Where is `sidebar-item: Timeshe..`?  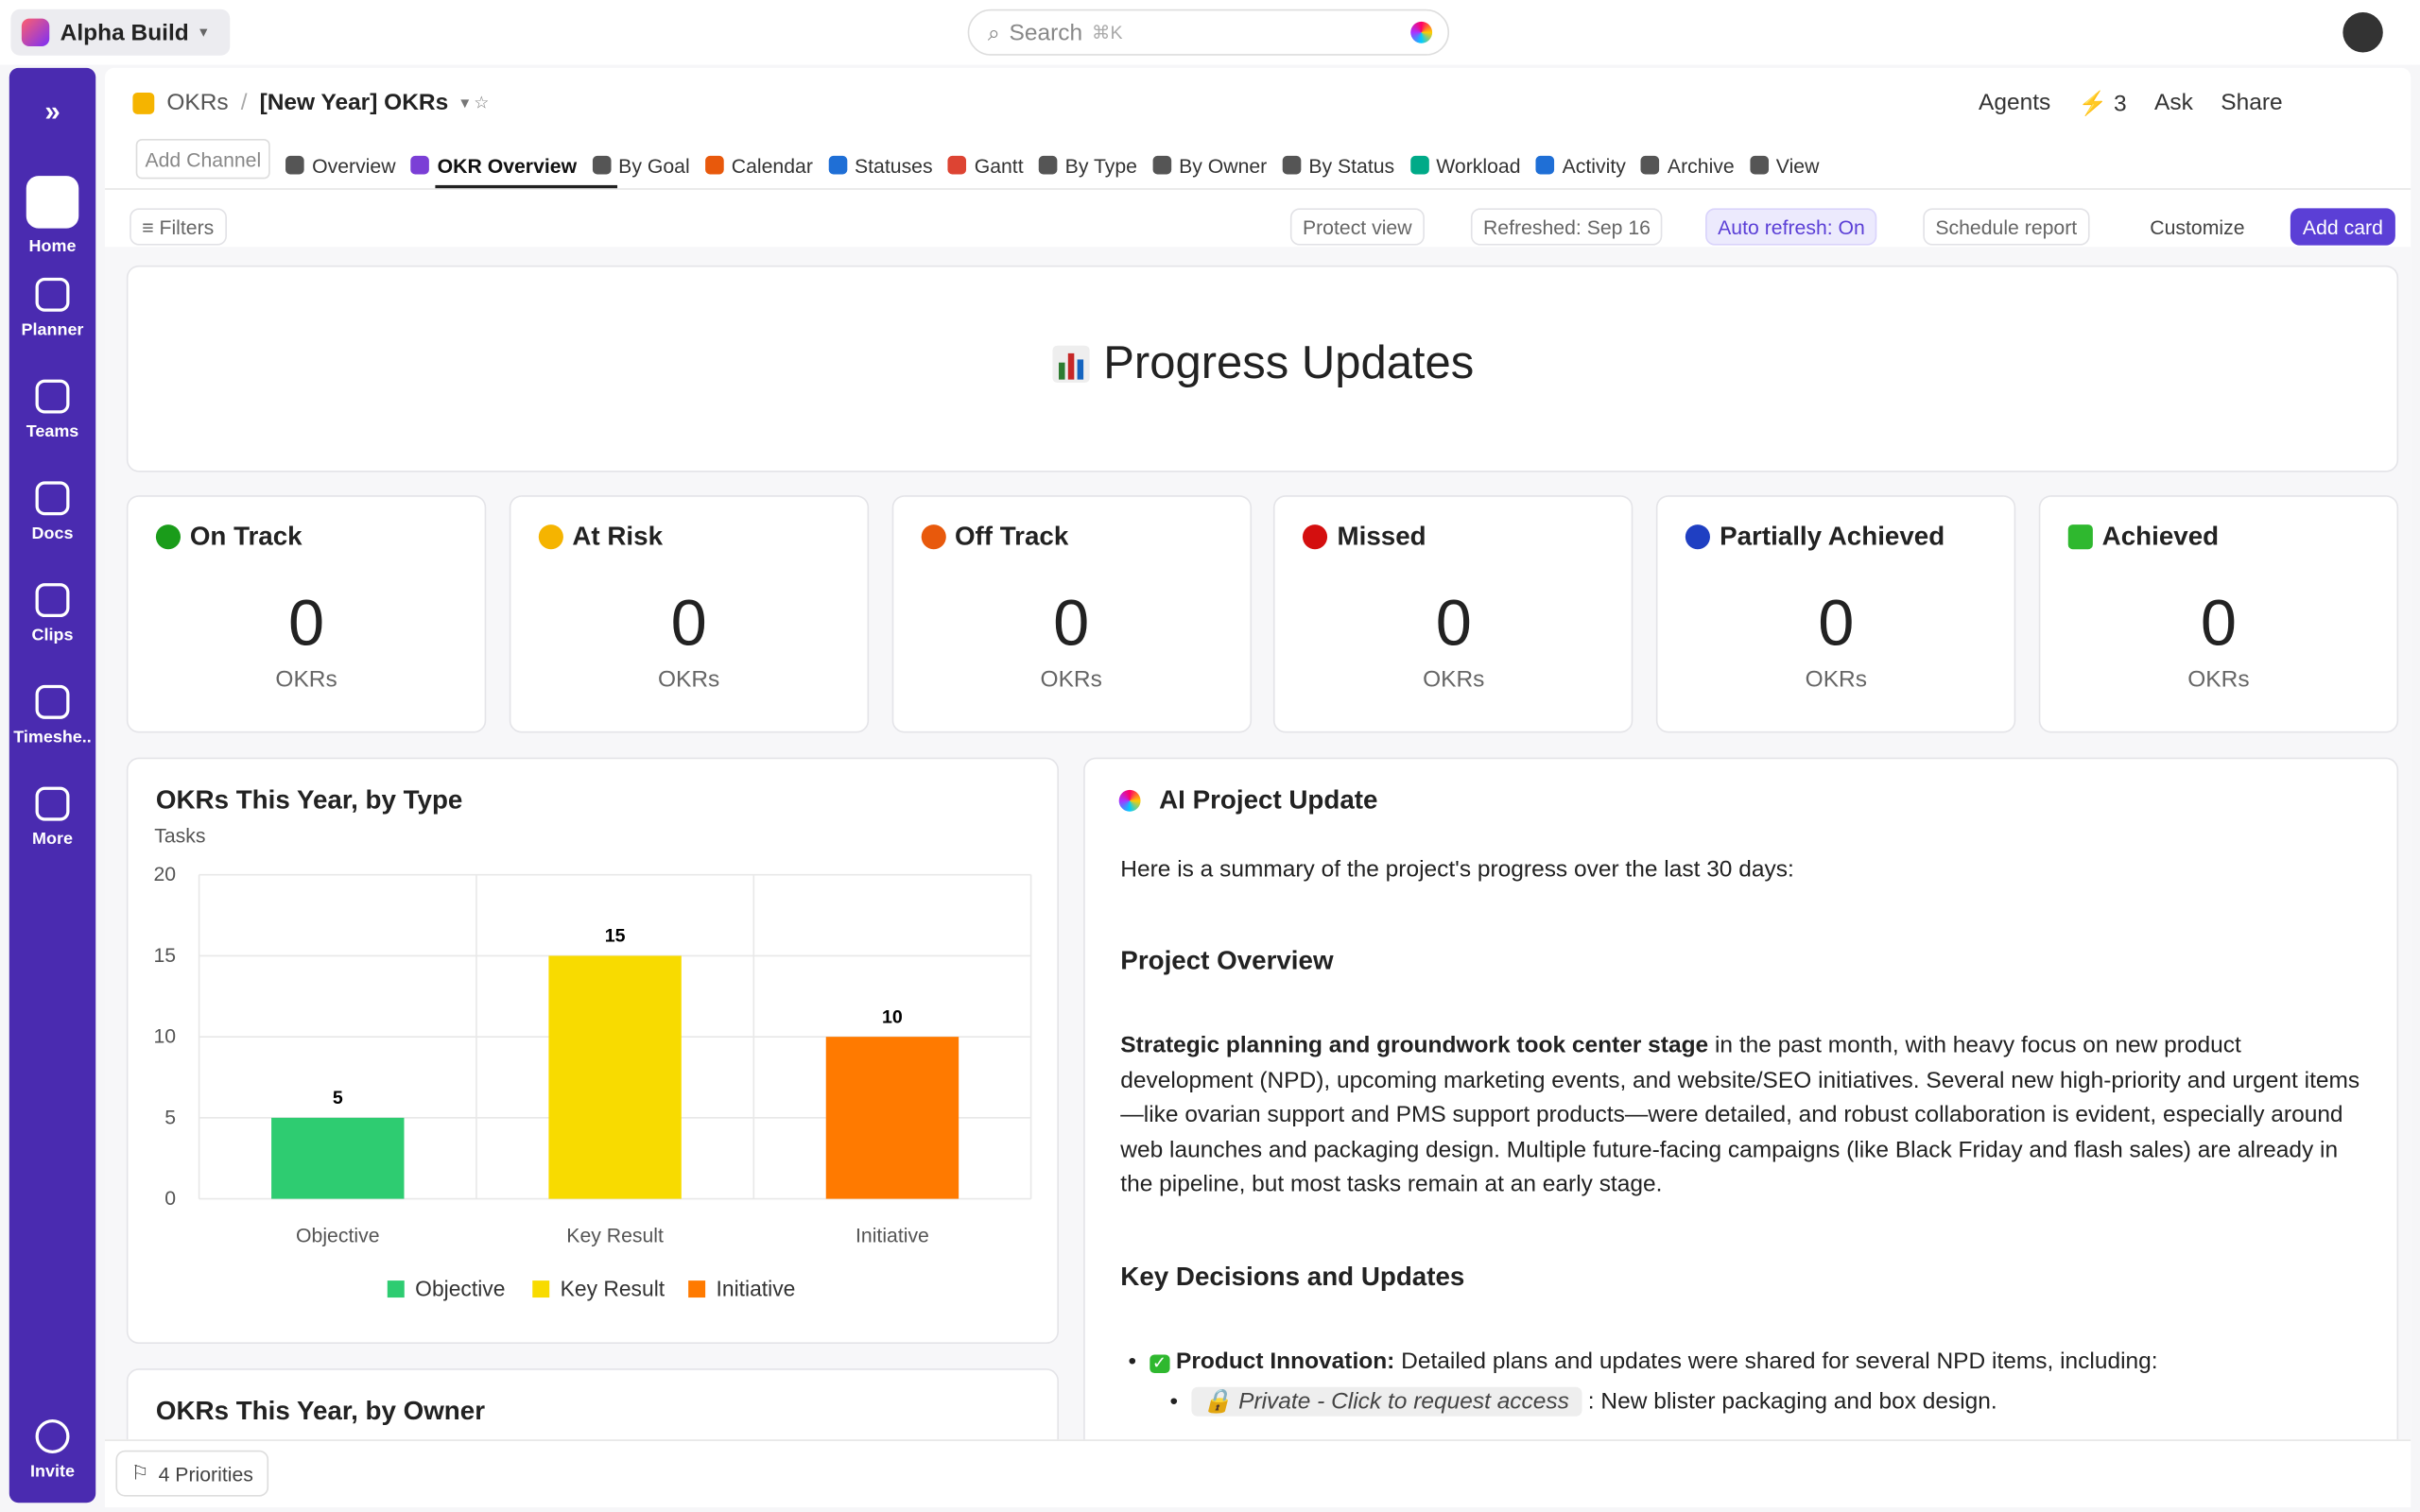 sidebar-item: Timeshe.. is located at coordinates (52, 715).